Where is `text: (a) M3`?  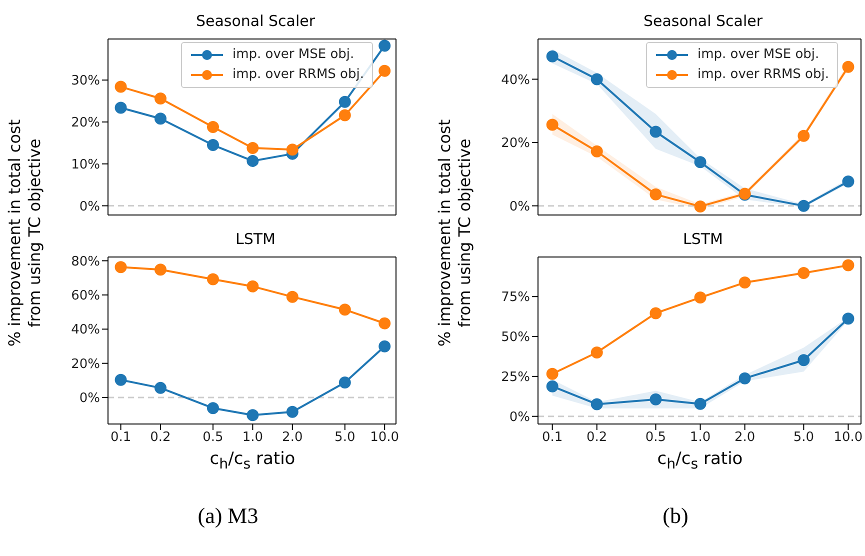
text: (a) M3 is located at coordinates (228, 516).